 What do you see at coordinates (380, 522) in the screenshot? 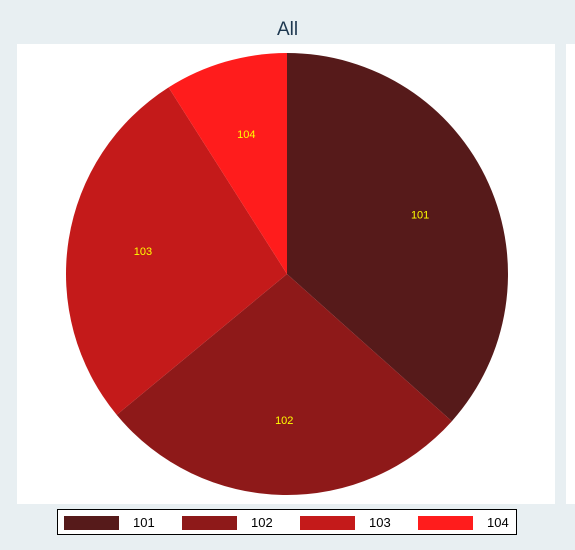
I see `legend-label-103: 103` at bounding box center [380, 522].